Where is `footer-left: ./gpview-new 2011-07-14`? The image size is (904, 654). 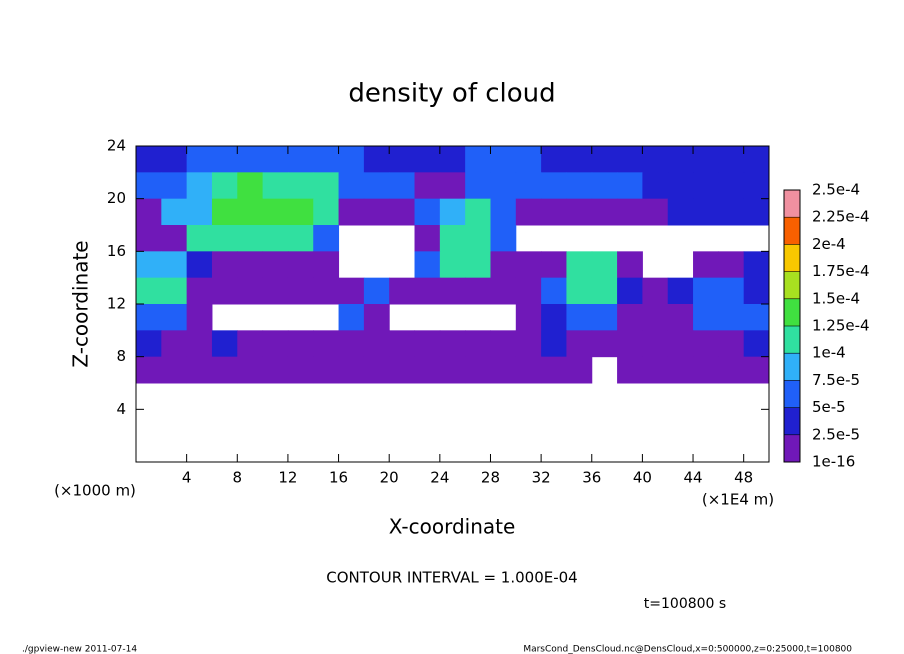
footer-left: ./gpview-new 2011-07-14 is located at coordinates (79, 649).